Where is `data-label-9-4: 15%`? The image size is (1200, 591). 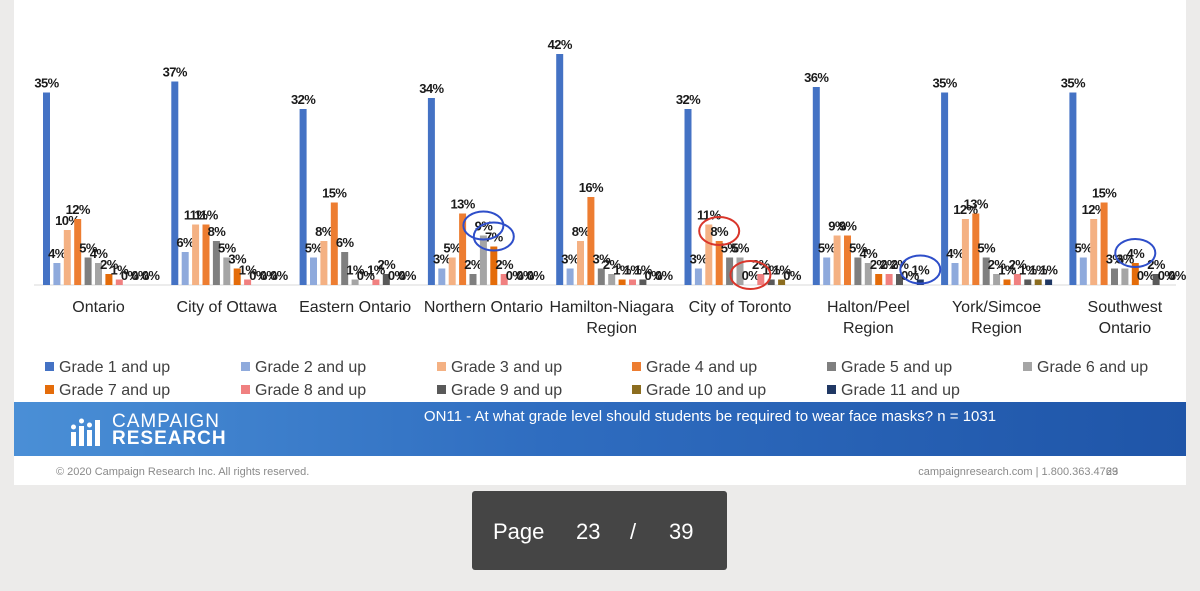
data-label-9-4: 15% is located at coordinates (1104, 193).